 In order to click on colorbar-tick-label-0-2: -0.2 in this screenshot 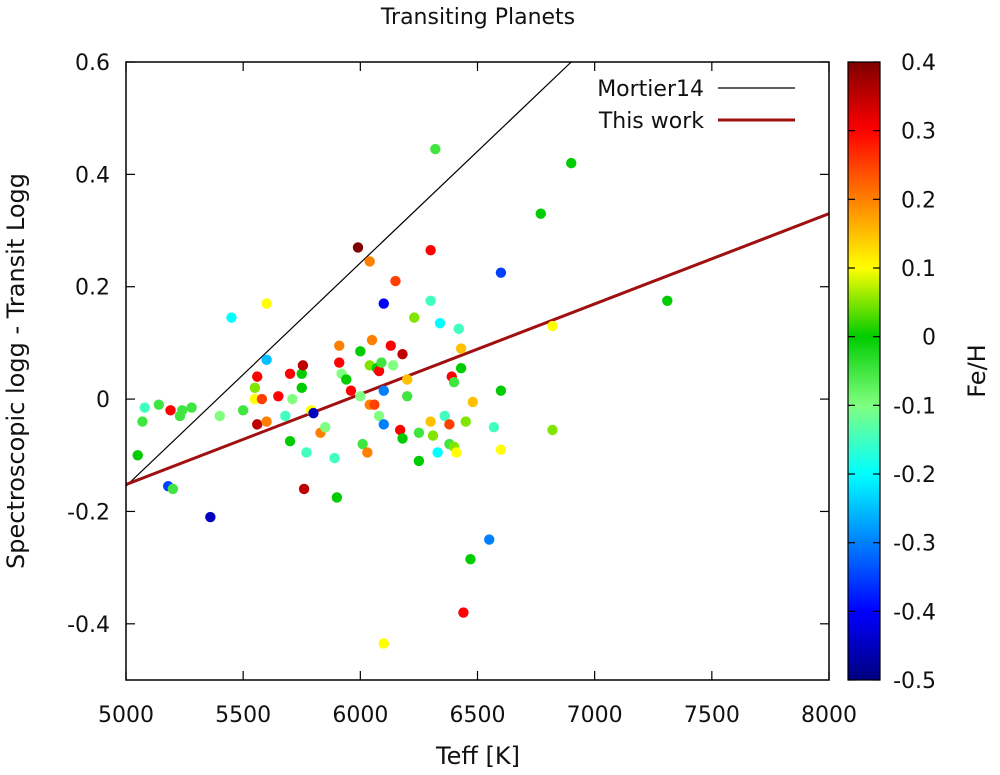, I will do `click(914, 475)`.